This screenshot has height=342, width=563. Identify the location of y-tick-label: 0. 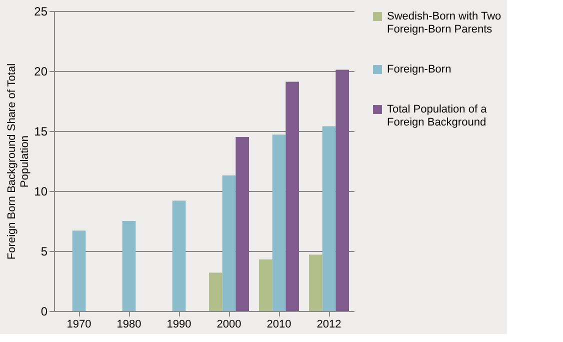
(44, 311).